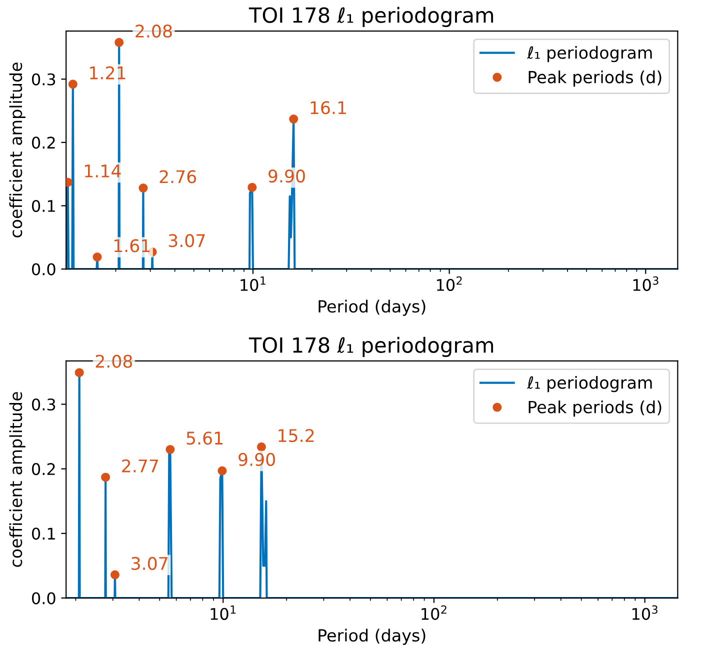 The image size is (703, 653). Describe the element at coordinates (204, 438) in the screenshot. I see `annotation: 5.61` at that location.